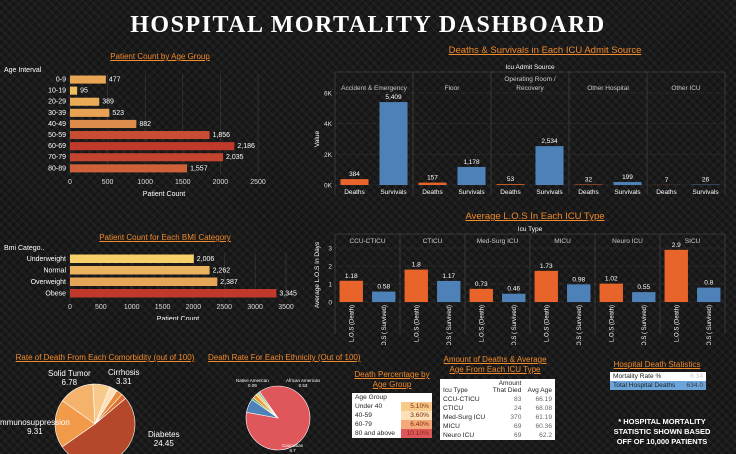 Image resolution: width=736 pixels, height=454 pixels. I want to click on data-label: 32, so click(589, 180).